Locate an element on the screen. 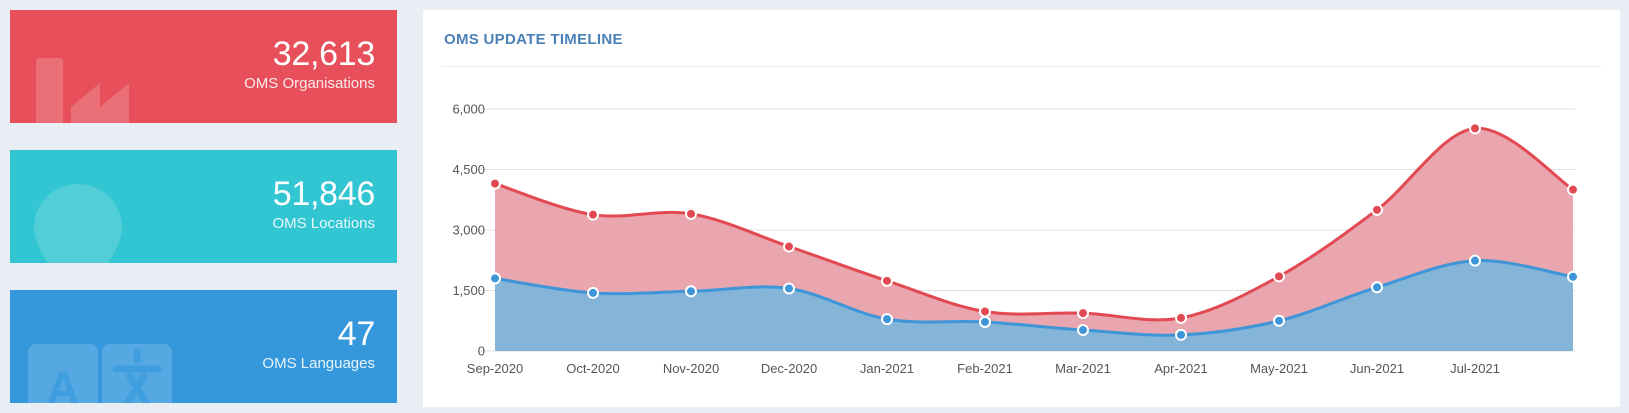 This screenshot has width=1629, height=413. x-axis-tick-label: Feb-2021 is located at coordinates (985, 368).